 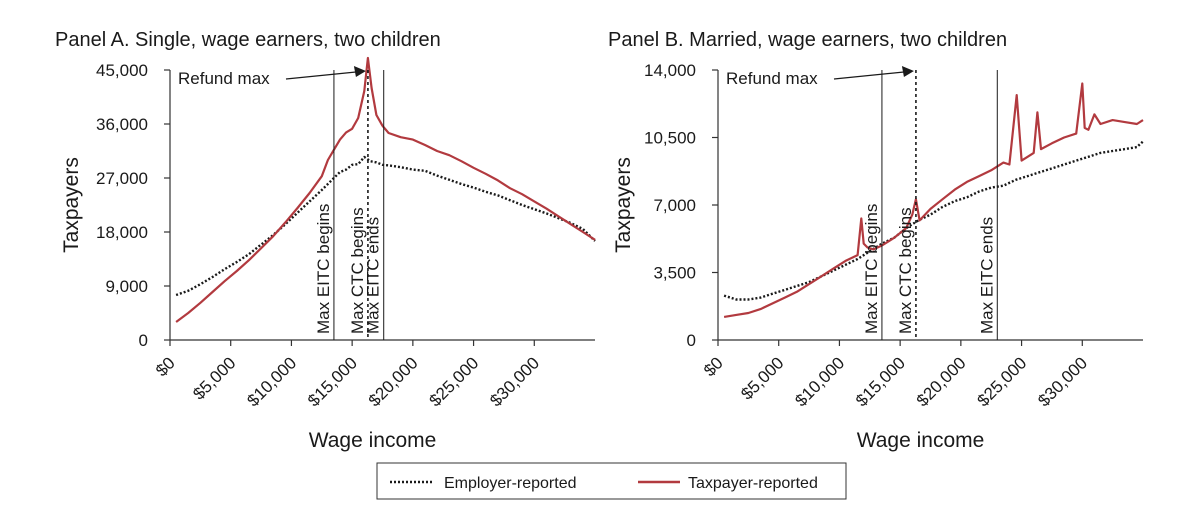 What do you see at coordinates (907, 71) in the screenshot?
I see `panel-b-refund-max-arrowhead` at bounding box center [907, 71].